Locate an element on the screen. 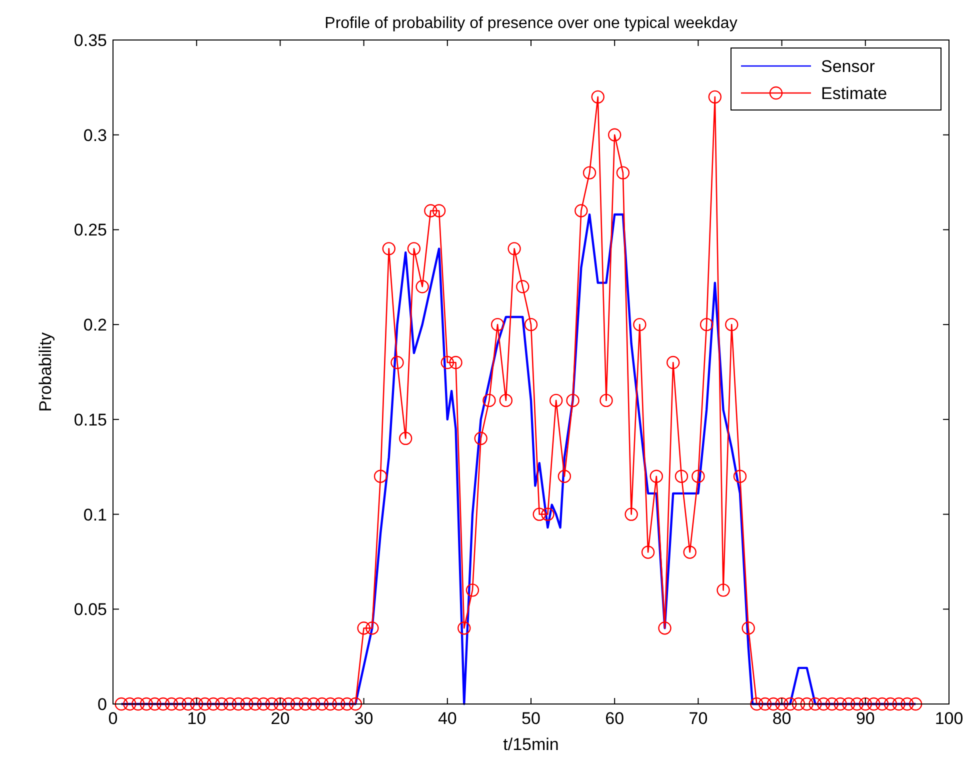 Image resolution: width=977 pixels, height=770 pixels. x-tick-label: 80 is located at coordinates (782, 718).